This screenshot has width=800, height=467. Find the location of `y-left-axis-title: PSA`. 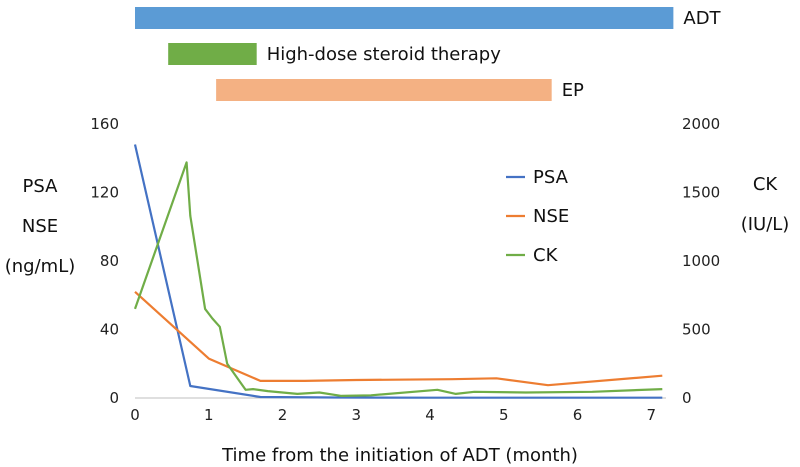

y-left-axis-title: PSA is located at coordinates (41, 186).